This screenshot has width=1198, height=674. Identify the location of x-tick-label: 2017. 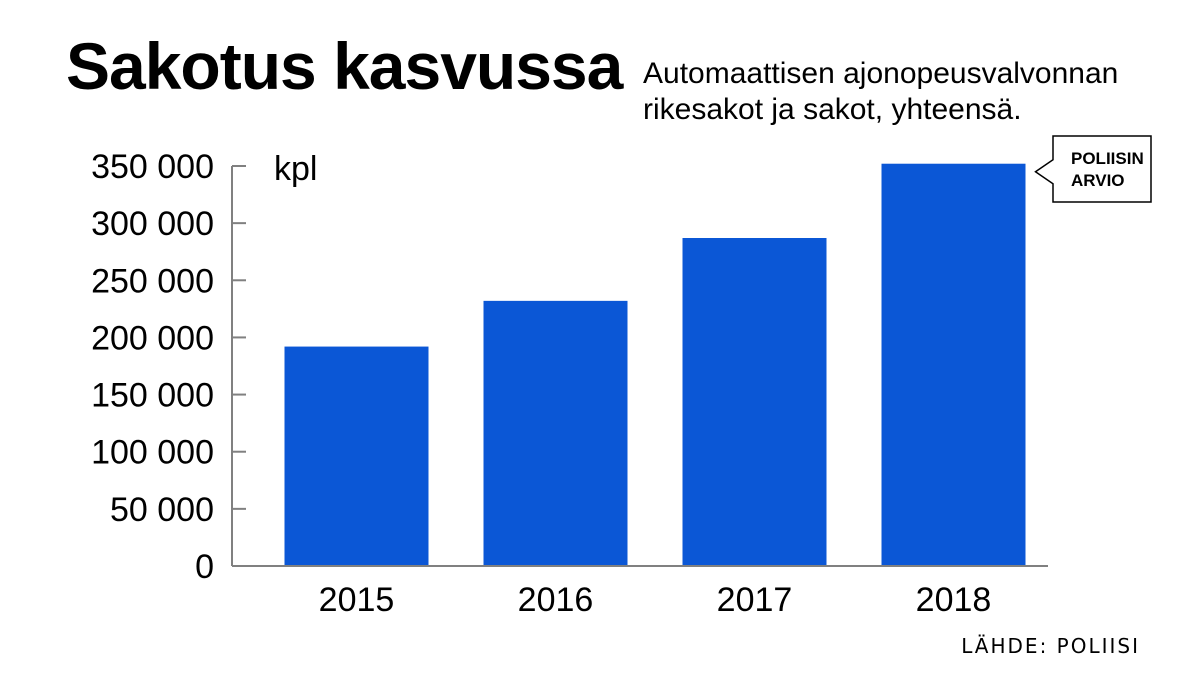
(755, 600).